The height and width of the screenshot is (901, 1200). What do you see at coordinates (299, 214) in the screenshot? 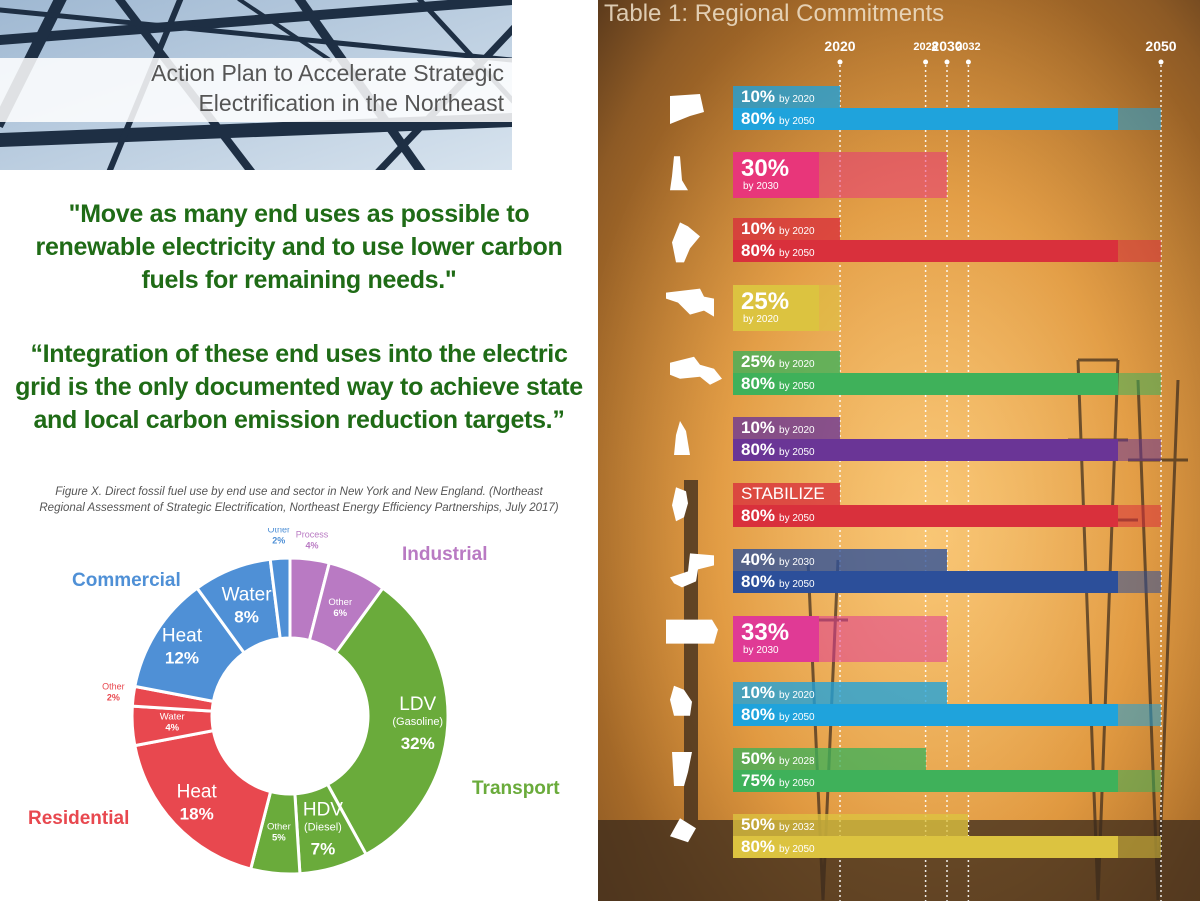
I see `quote-1-line: "Move as many end uses as possible to` at bounding box center [299, 214].